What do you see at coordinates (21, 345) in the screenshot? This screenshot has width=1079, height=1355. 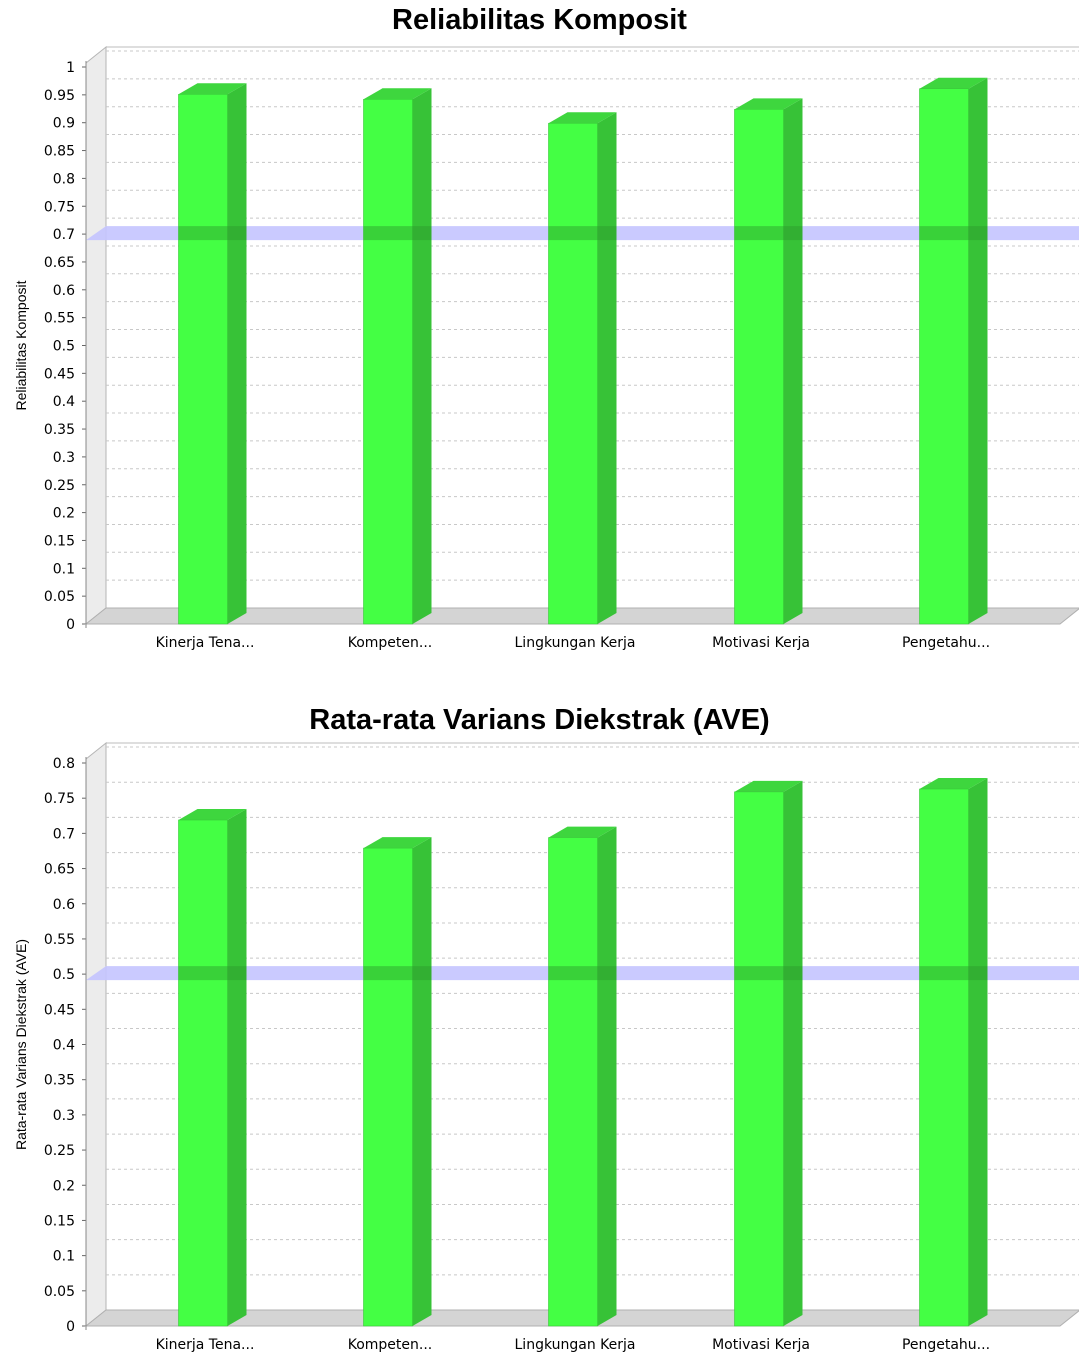 I see `y-axis-title: Reliabilitas Komposit` at bounding box center [21, 345].